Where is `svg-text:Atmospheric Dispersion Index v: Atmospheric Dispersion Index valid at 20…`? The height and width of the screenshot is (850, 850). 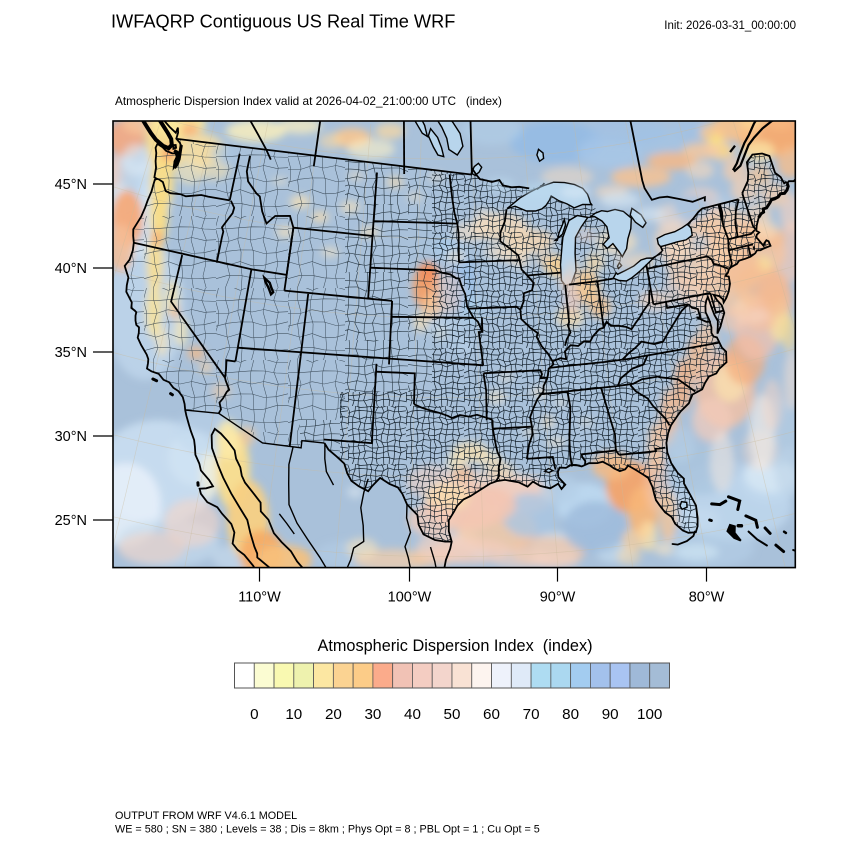
svg-text:Atmospheric Dispersion Index v: Atmospheric Dispersion Index valid at 20… is located at coordinates (308, 101).